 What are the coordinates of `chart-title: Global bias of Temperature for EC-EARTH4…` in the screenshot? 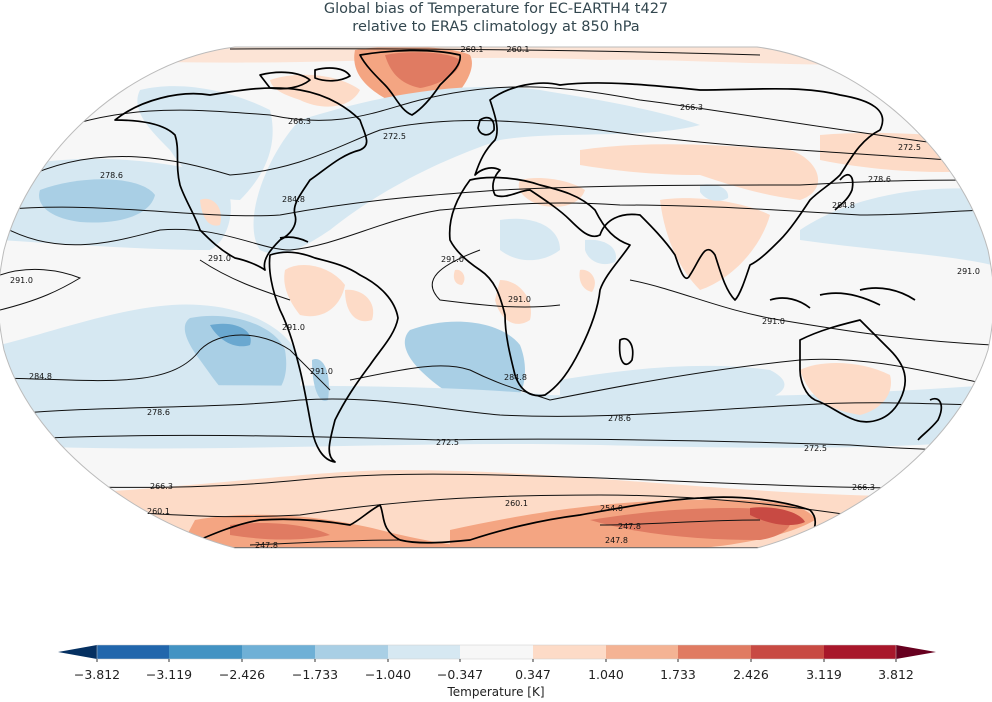 It's located at (496, 18).